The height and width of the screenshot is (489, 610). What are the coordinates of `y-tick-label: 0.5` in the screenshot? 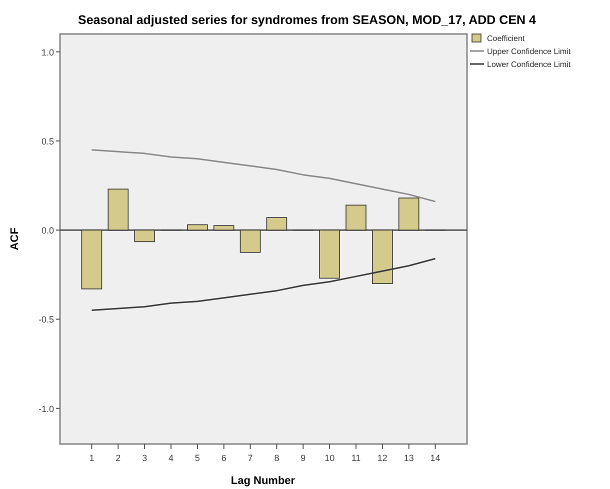 It's located at (47, 141).